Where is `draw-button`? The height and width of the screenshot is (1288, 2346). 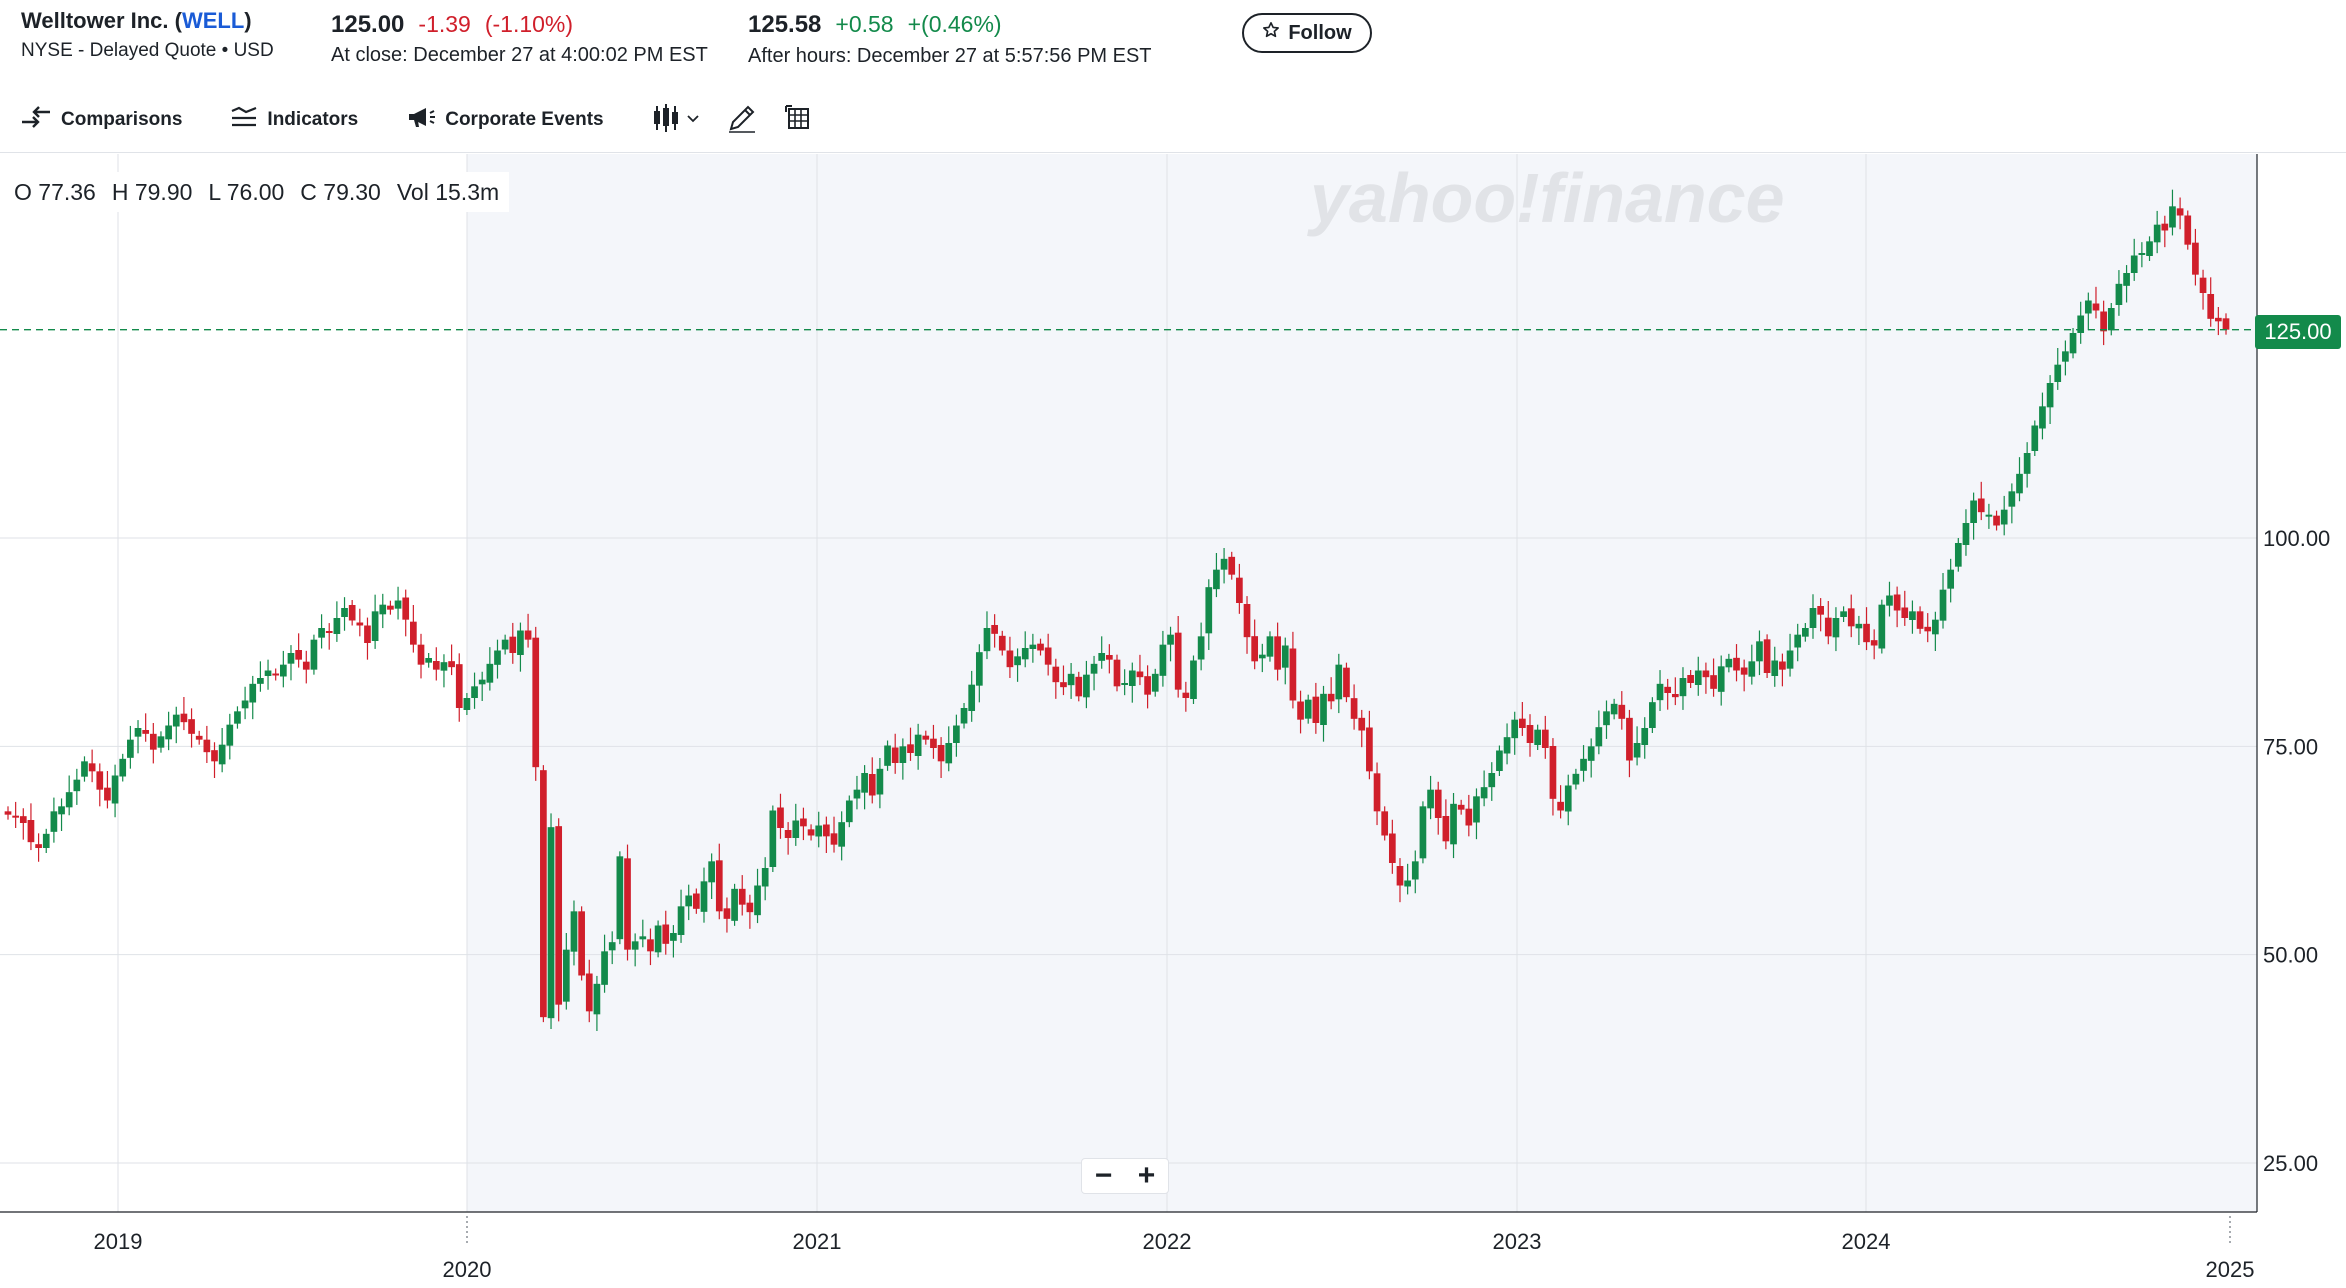
draw-button is located at coordinates (742, 120).